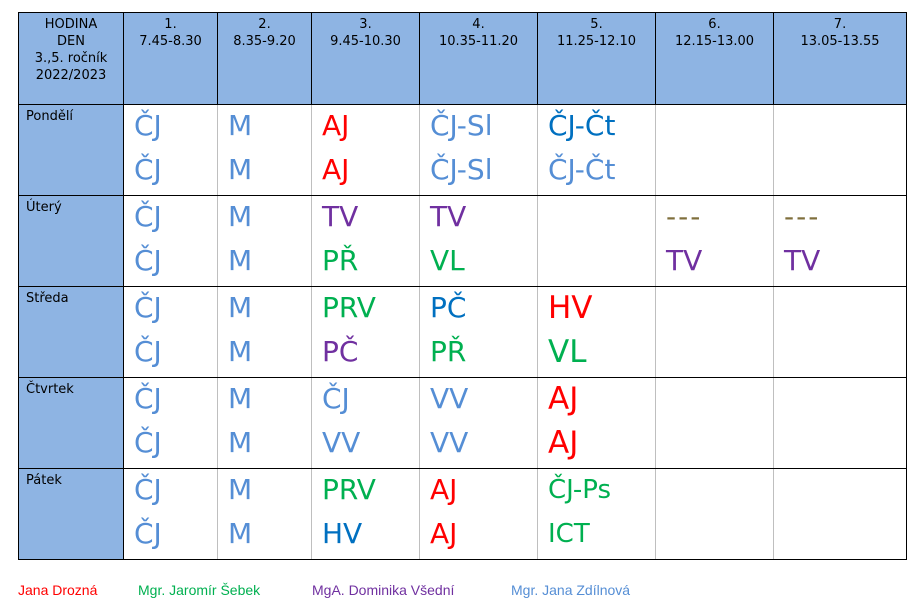  What do you see at coordinates (478, 332) in the screenshot?
I see `lesson-cell: PČ PŘ` at bounding box center [478, 332].